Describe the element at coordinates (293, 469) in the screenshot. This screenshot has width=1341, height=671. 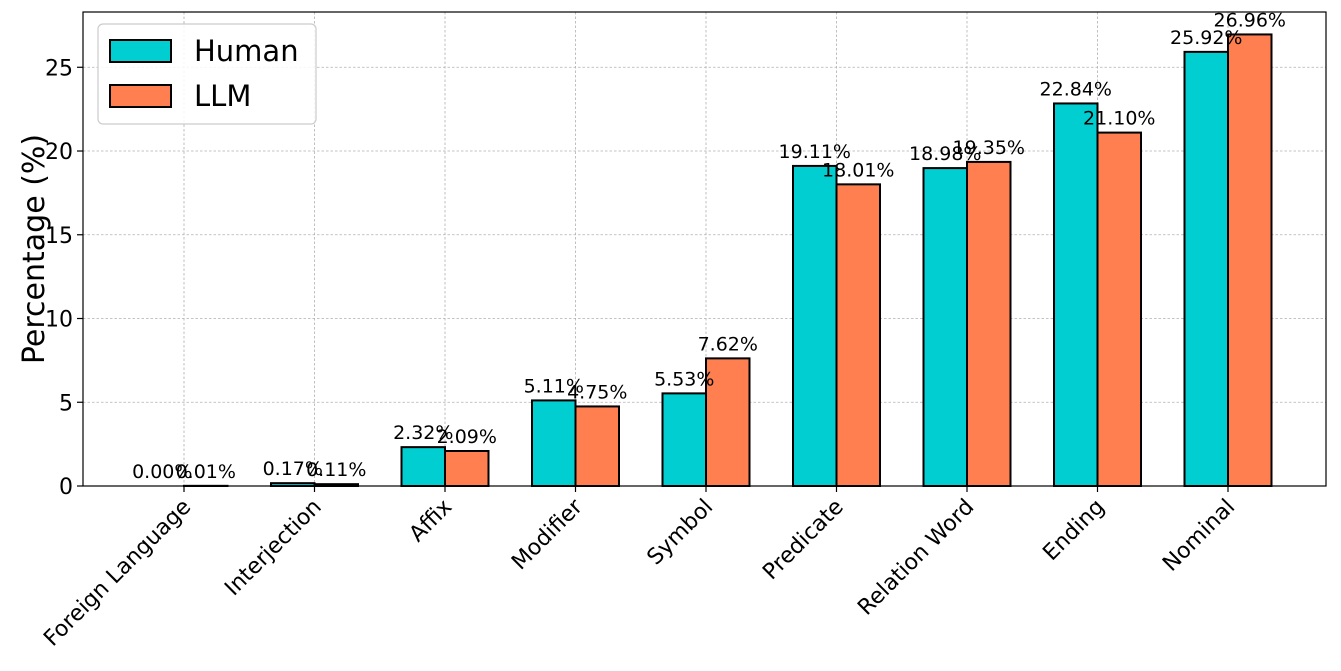
I see `data-label-human: 0.17%` at that location.